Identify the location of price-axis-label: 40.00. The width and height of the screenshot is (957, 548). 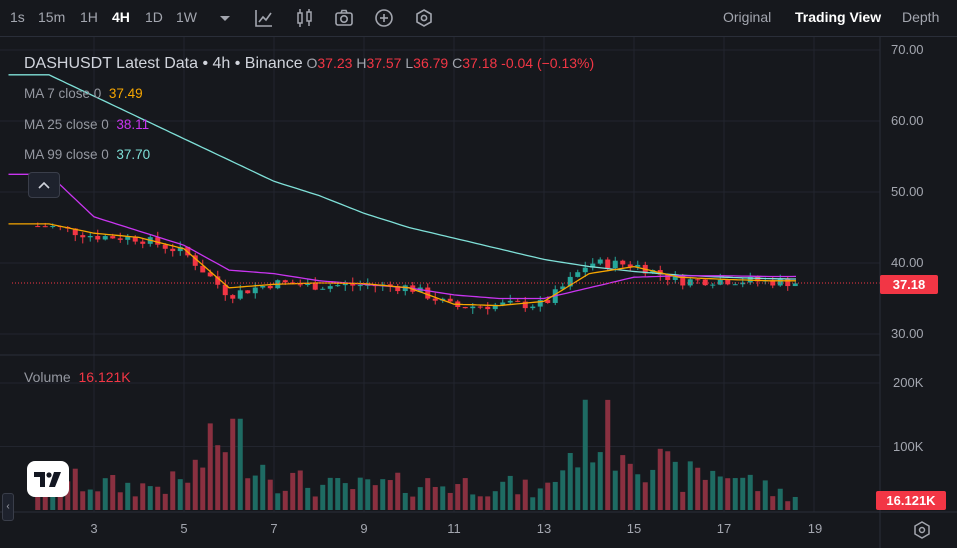
(907, 262).